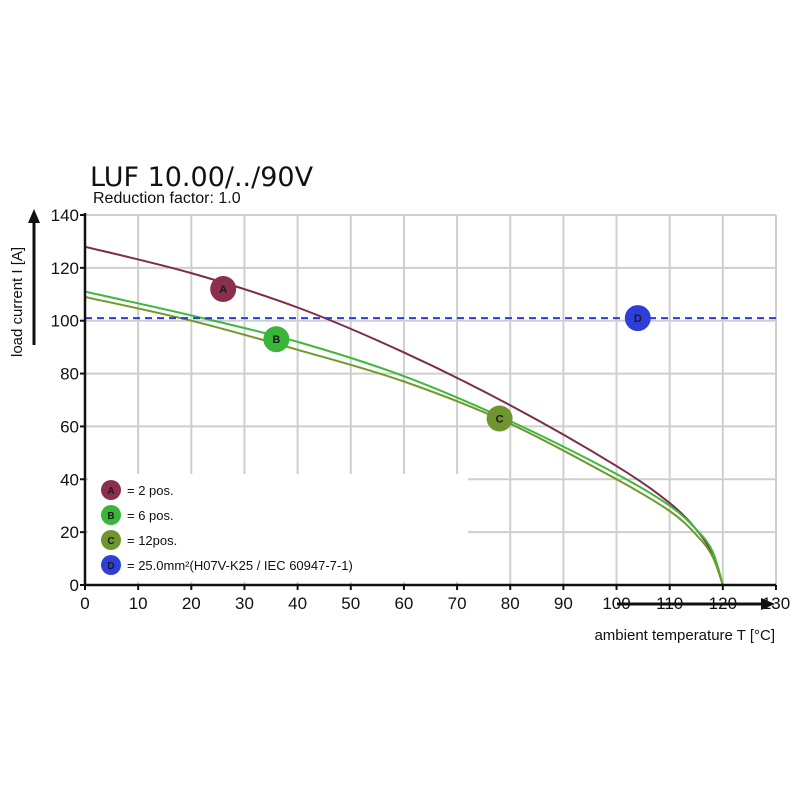 This screenshot has height=800, width=800. I want to click on y-tick-label: 100, so click(65, 321).